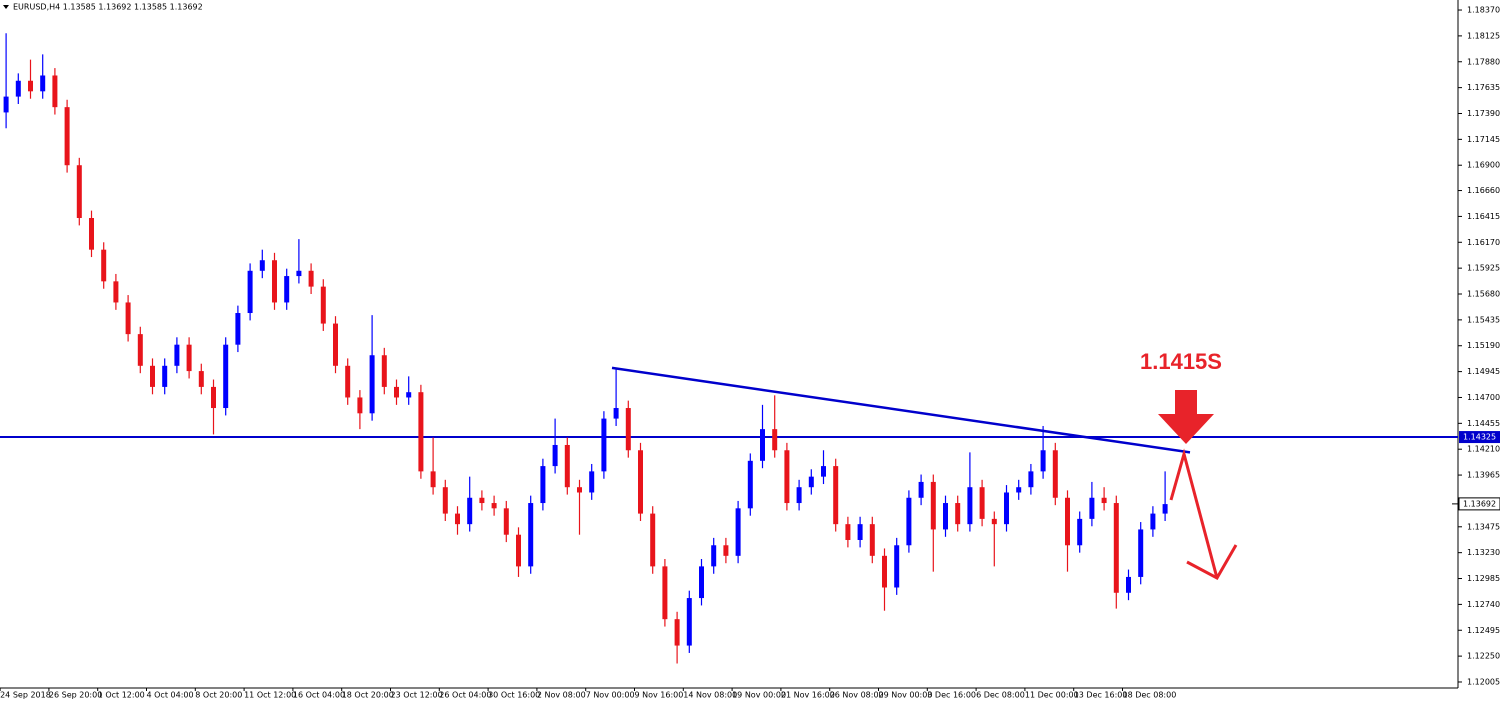  What do you see at coordinates (1000, 695) in the screenshot?
I see `x-tick-label: 6 Dec 08:00` at bounding box center [1000, 695].